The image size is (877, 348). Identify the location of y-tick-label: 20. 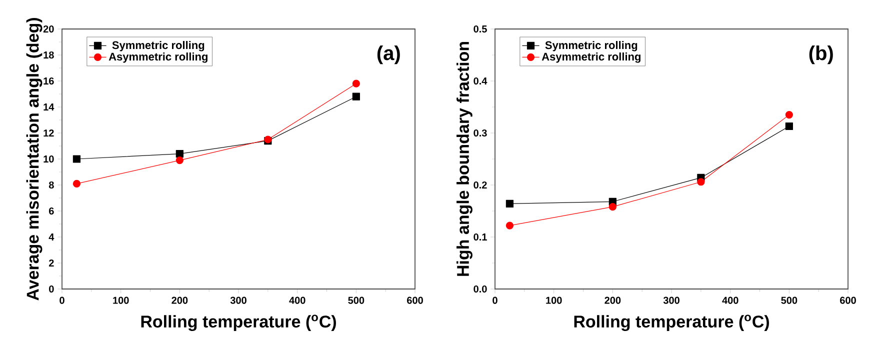
(48, 29).